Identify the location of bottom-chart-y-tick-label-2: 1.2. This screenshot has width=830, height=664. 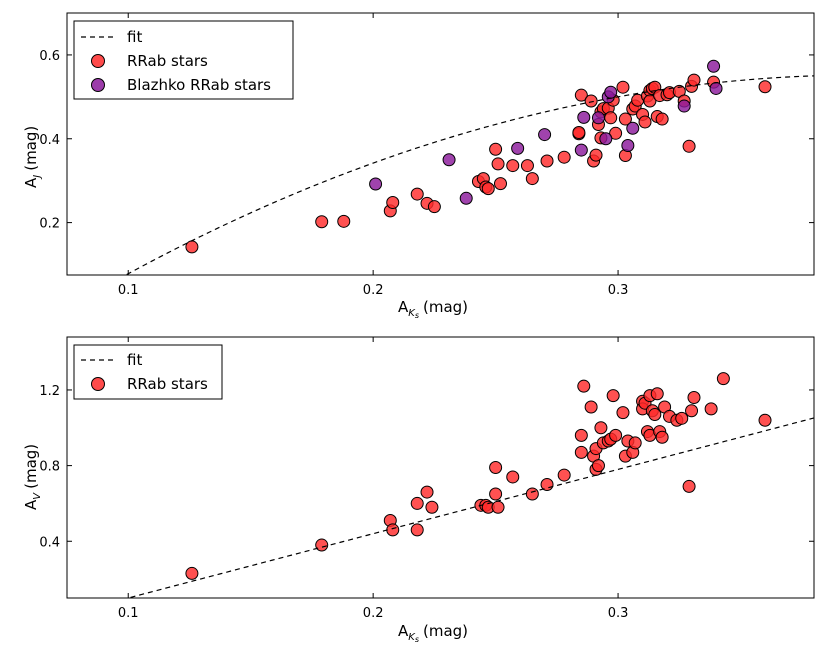
(49, 391).